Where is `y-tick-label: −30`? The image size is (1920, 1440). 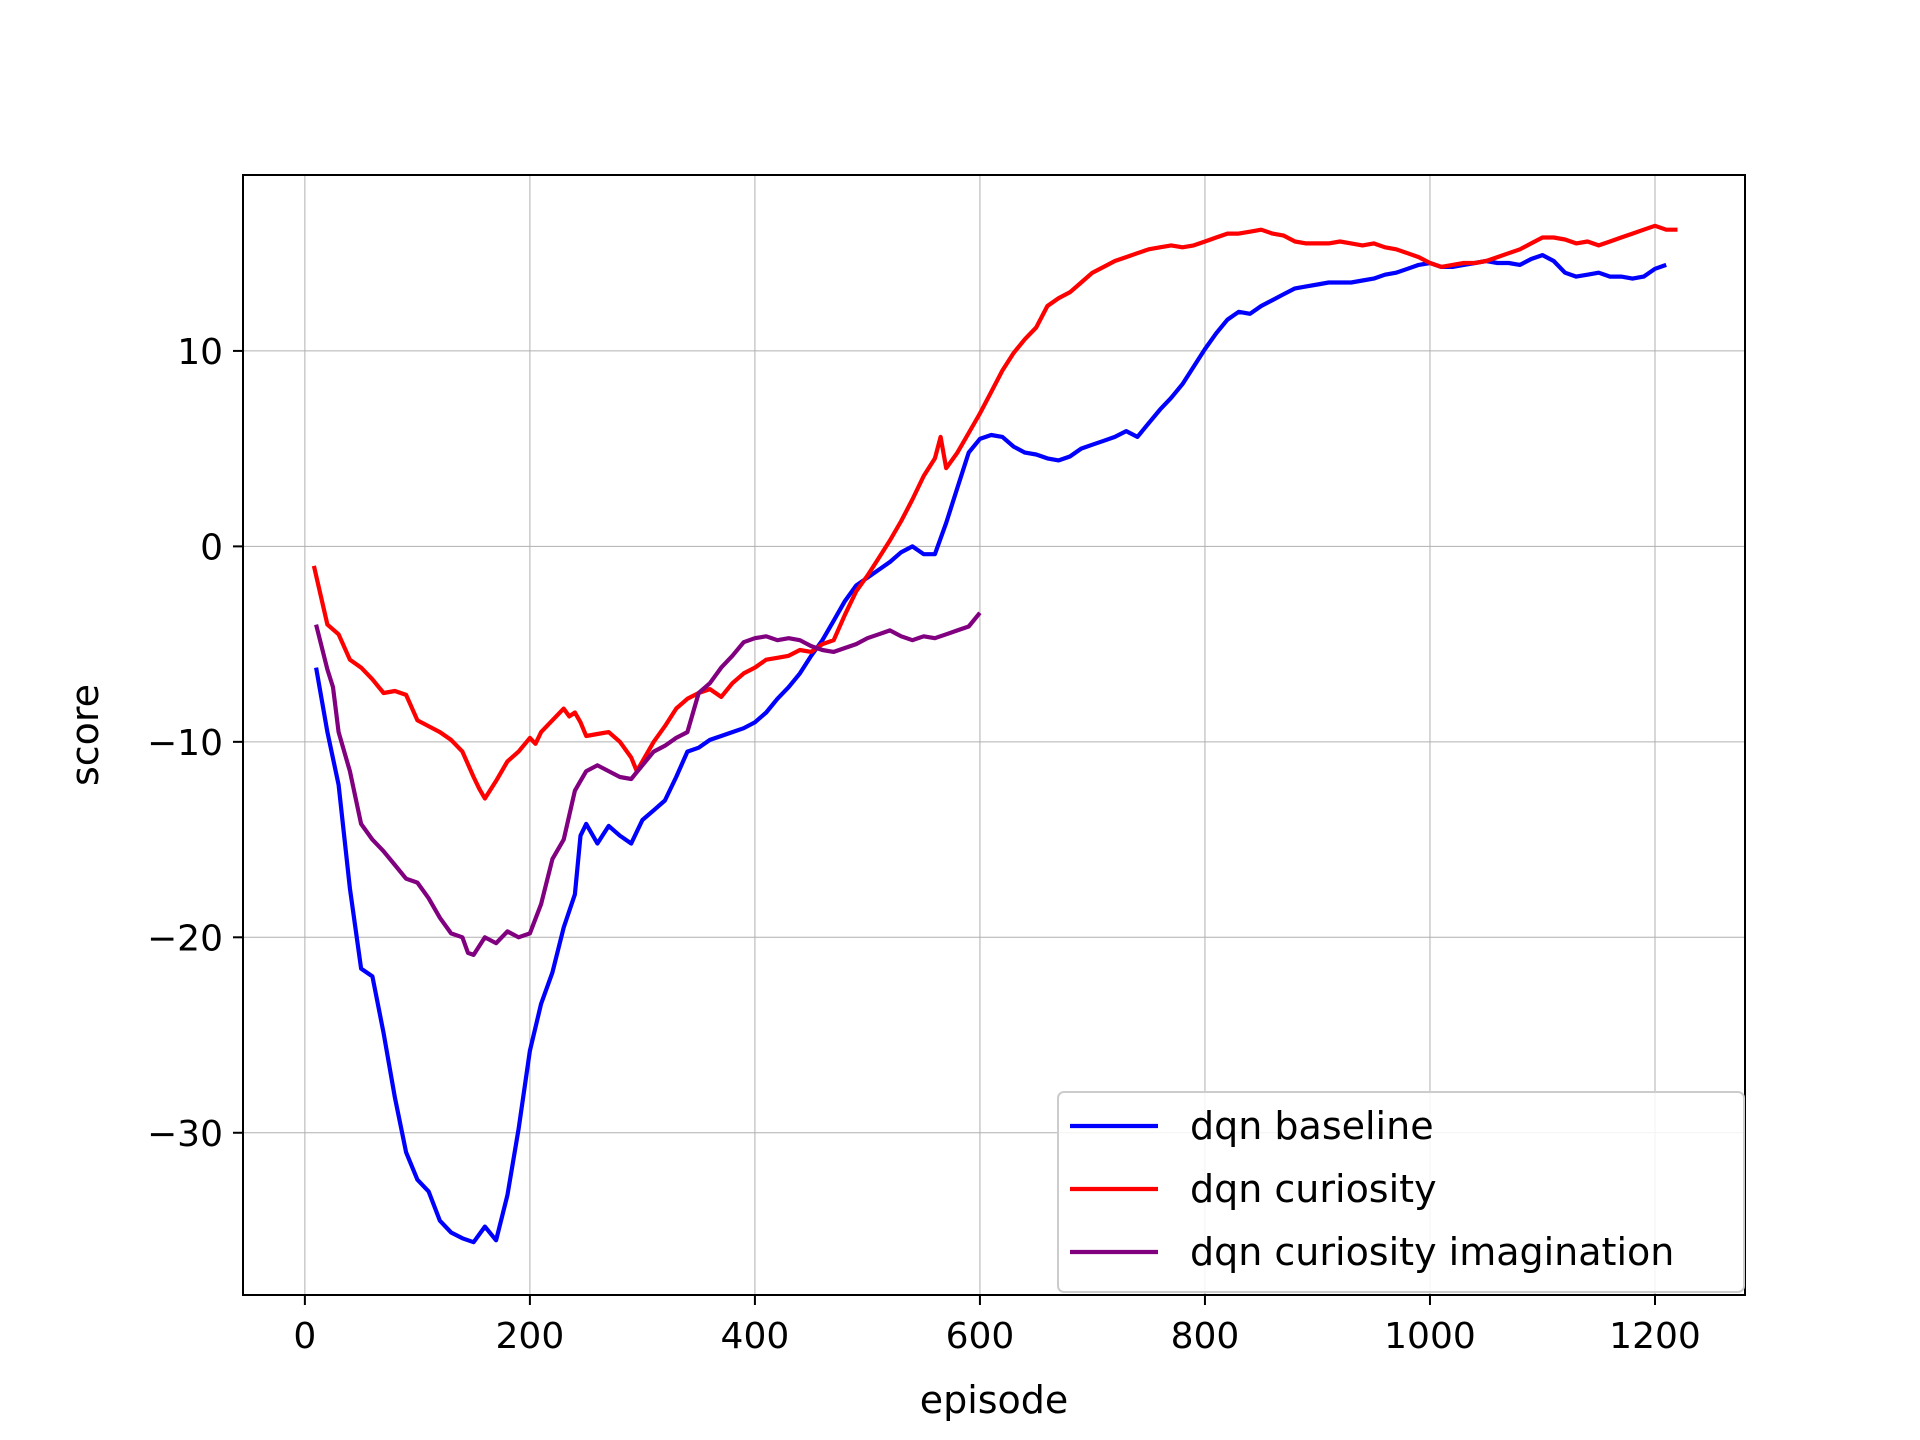 y-tick-label: −30 is located at coordinates (185, 1134).